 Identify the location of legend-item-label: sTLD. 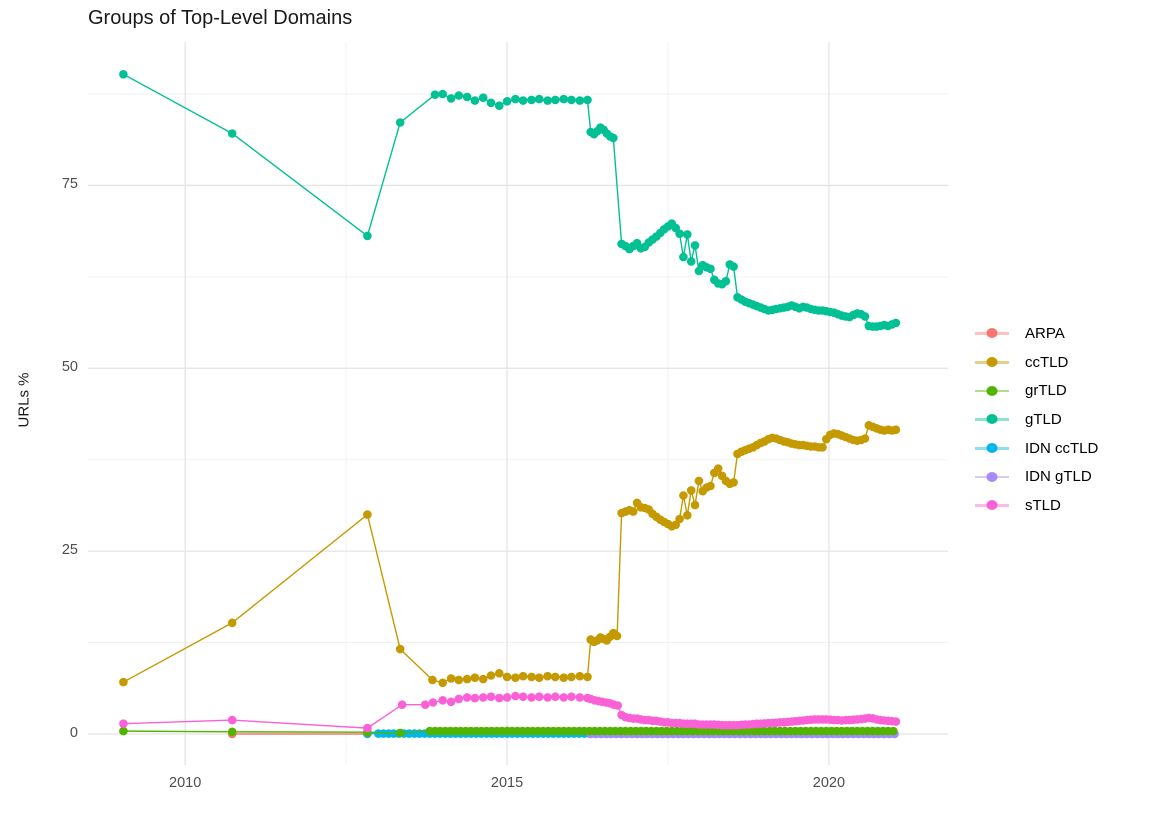
(1043, 505).